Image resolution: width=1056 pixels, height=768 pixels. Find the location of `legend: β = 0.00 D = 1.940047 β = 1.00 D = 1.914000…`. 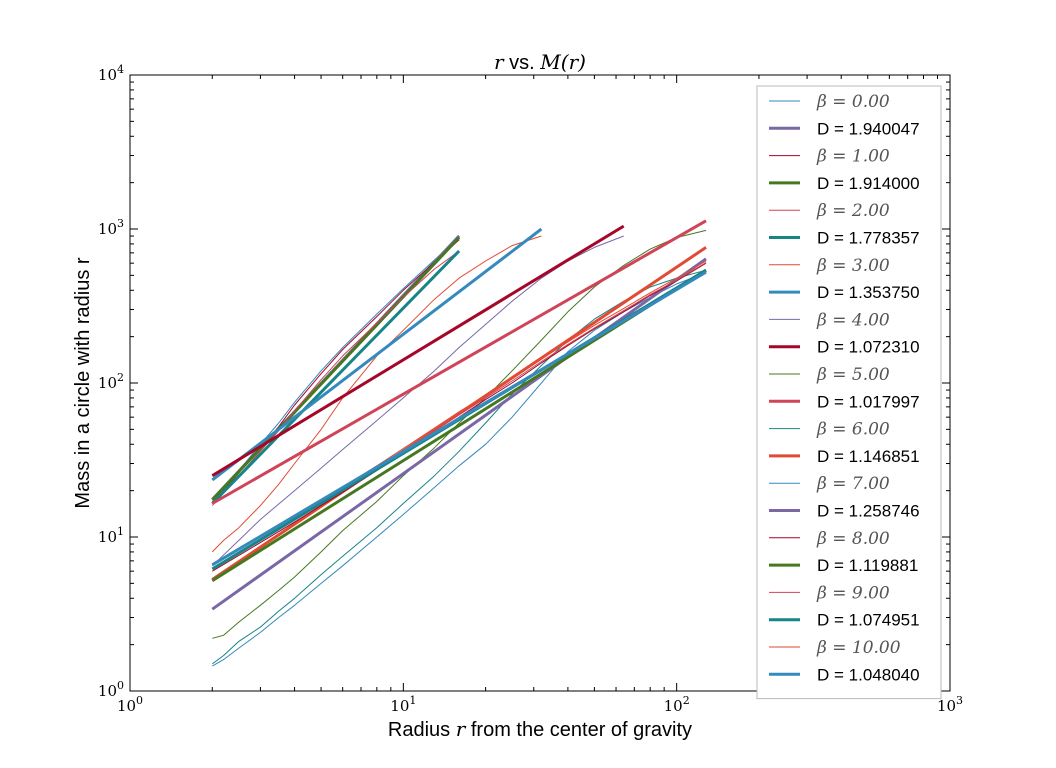

legend: β = 0.00 D = 1.940047 β = 1.00 D = 1.914000… is located at coordinates (849, 392).